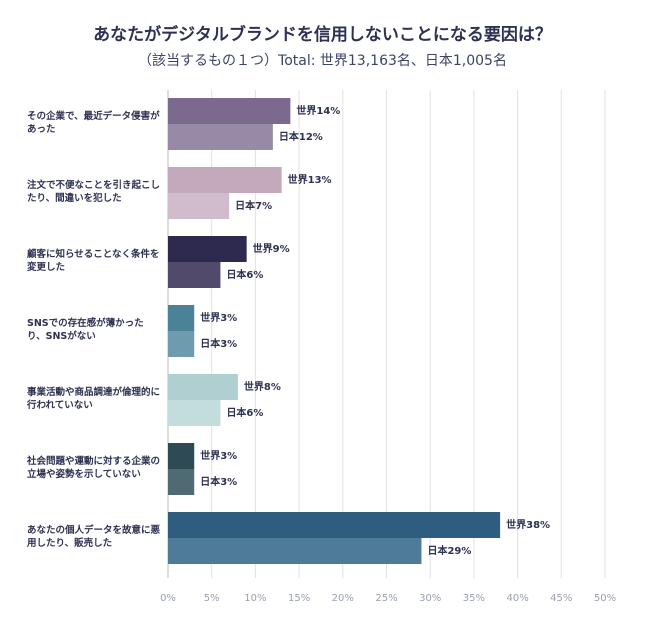 Image resolution: width=645 pixels, height=637 pixels. Describe the element at coordinates (322, 35) in the screenshot. I see `chart-title: あなたがデジタルブランドを信用しないことになる要因は？` at that location.